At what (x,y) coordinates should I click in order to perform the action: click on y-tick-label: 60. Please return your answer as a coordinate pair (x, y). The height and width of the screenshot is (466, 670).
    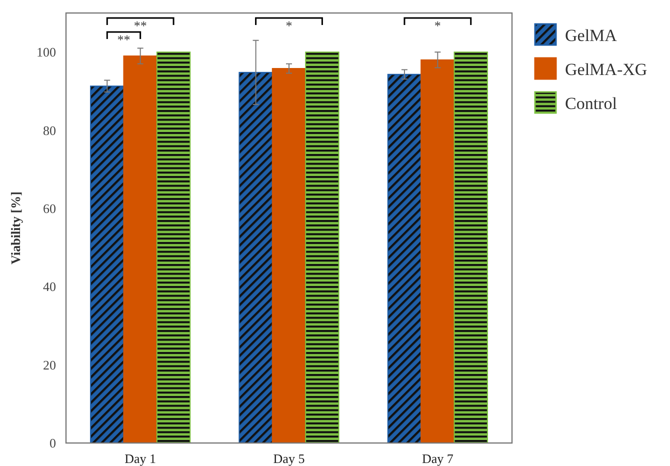
    Looking at the image, I should click on (49, 208).